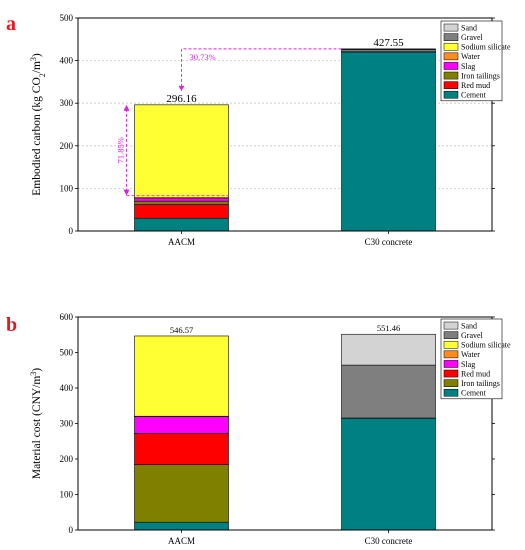 Image resolution: width=525 pixels, height=550 pixels. Describe the element at coordinates (388, 43) in the screenshot. I see `total-label: 427.55` at that location.